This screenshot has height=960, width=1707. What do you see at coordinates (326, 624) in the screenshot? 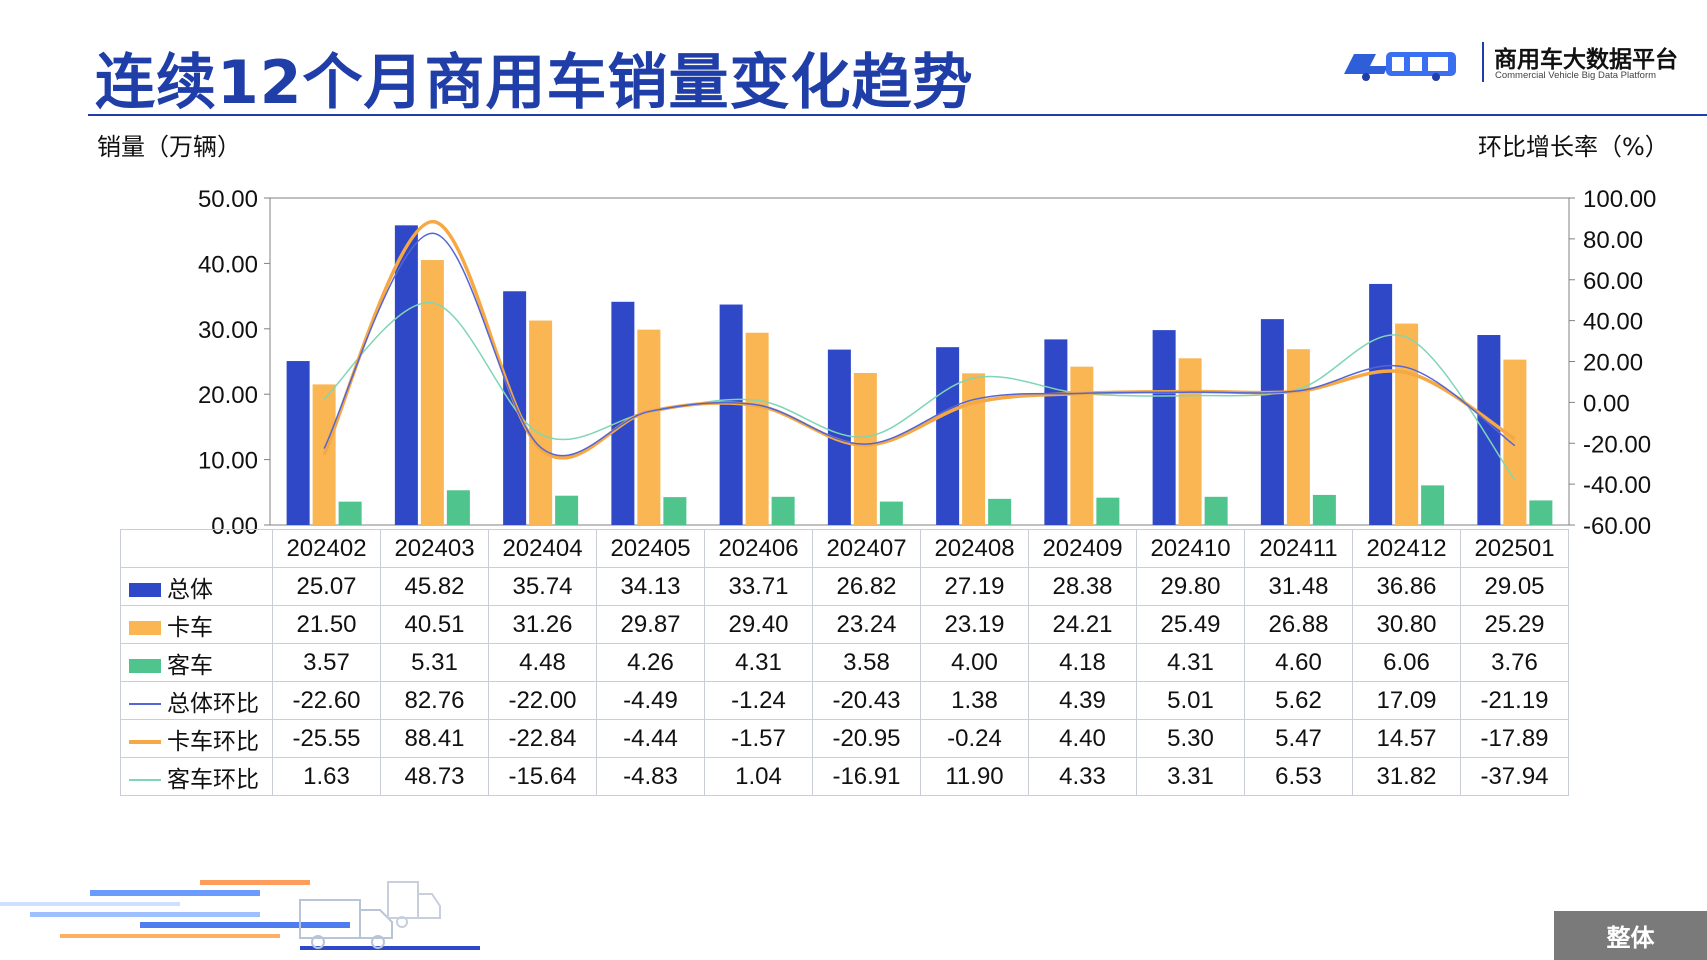
I see `data-label: 21.50` at bounding box center [326, 624].